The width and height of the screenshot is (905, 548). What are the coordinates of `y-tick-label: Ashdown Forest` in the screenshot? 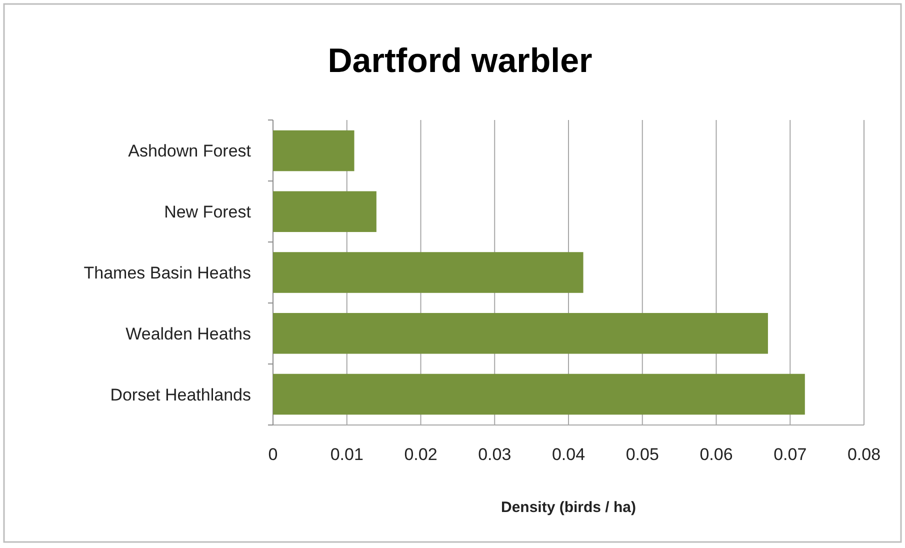 It's located at (190, 150).